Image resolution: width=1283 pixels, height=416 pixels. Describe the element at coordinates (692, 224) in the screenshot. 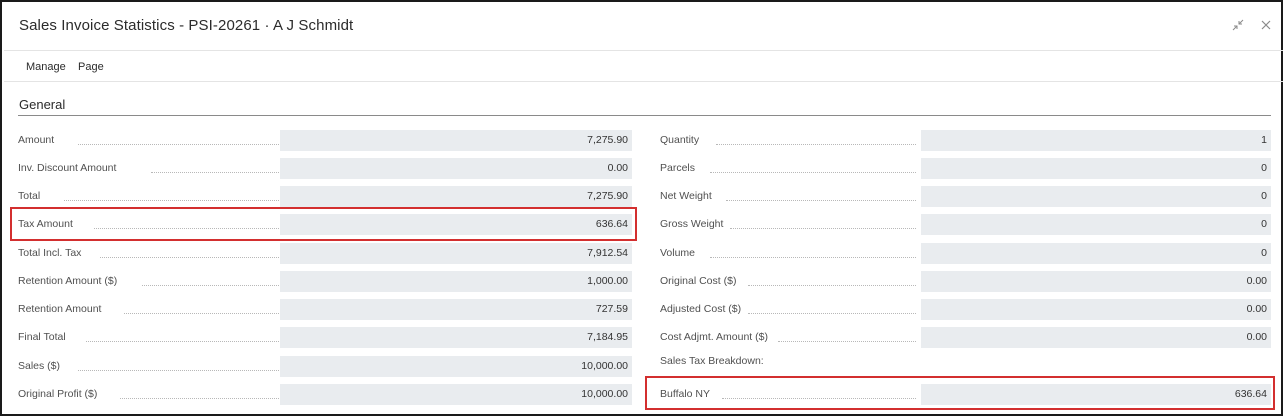

I see `field-label: Gross Weight` at that location.